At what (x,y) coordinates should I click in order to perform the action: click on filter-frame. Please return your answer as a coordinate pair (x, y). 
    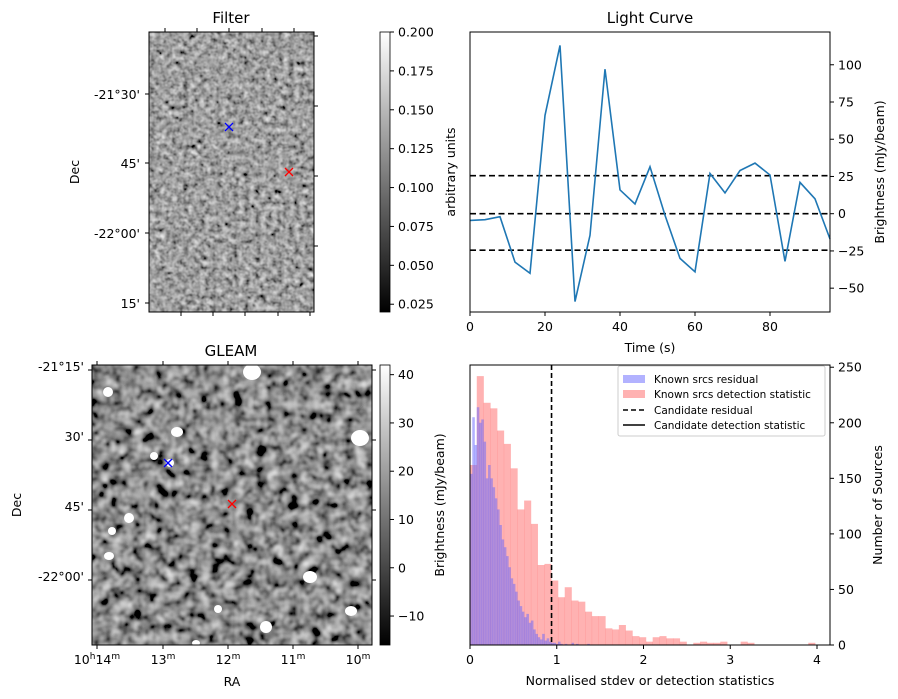
    Looking at the image, I should click on (231, 172).